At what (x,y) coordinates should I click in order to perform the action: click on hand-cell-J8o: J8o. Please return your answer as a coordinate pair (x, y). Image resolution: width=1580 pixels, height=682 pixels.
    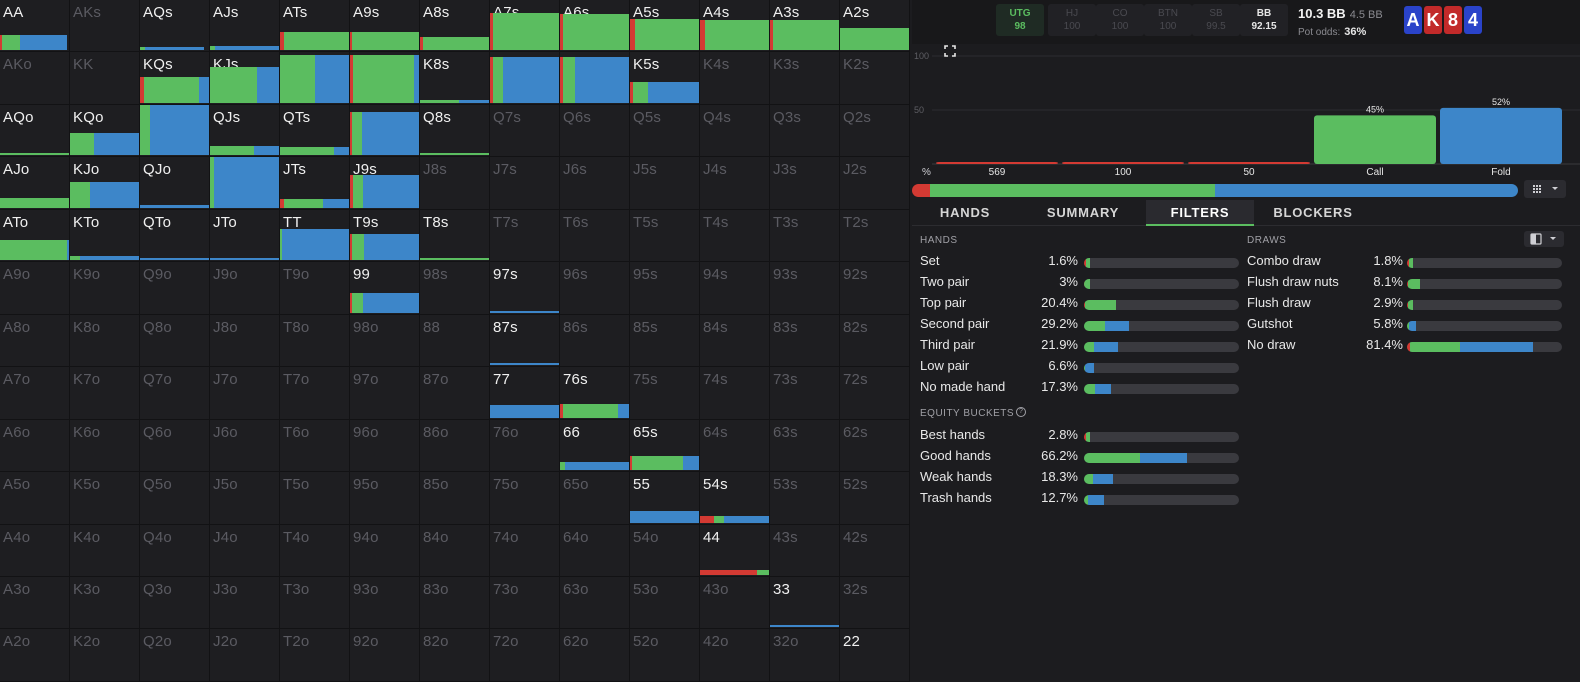
    Looking at the image, I should click on (245, 341).